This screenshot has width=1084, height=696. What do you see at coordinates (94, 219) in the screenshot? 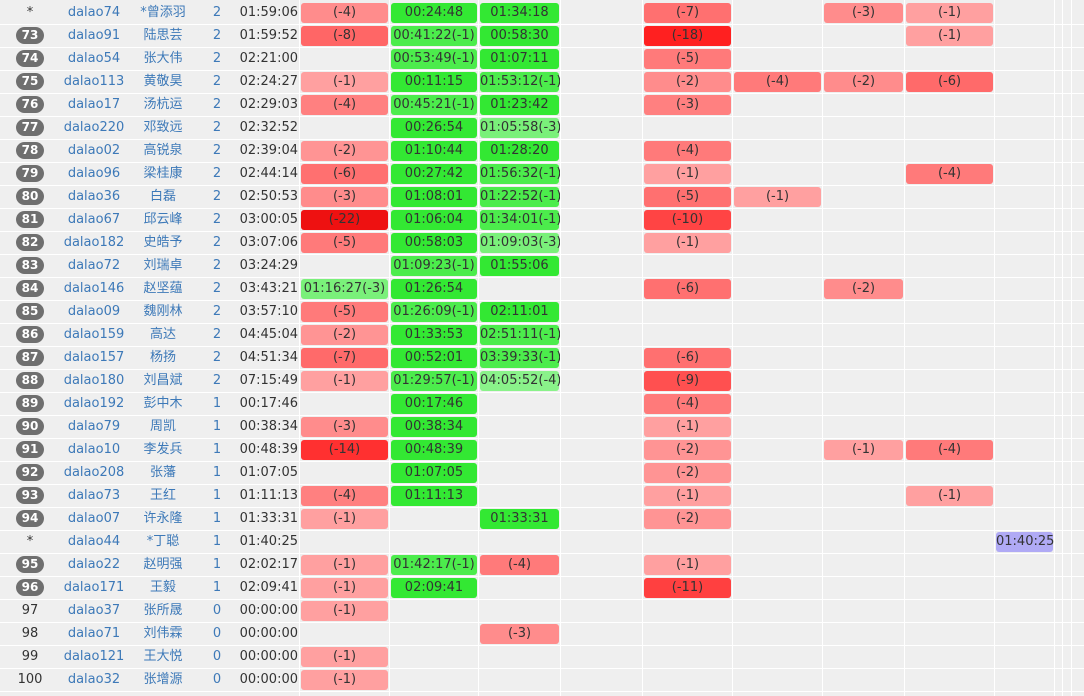
I see `user-link: dalao67` at bounding box center [94, 219].